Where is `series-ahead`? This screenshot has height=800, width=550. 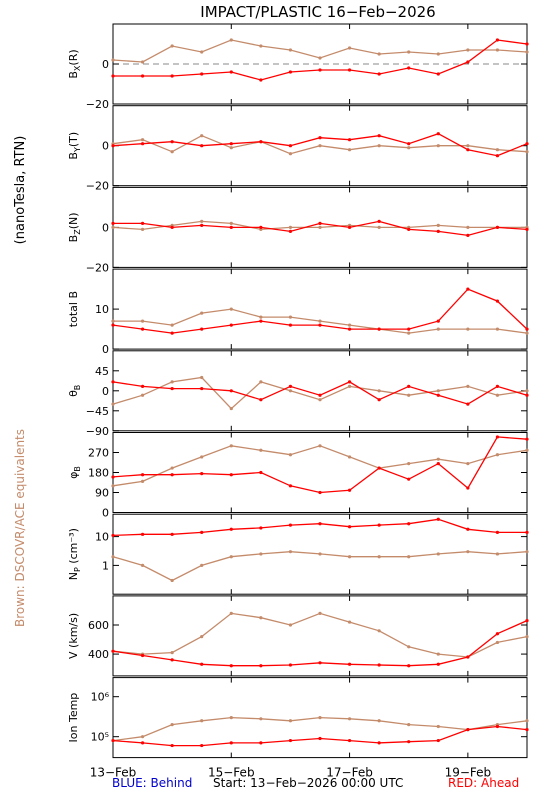 series-ahead is located at coordinates (320, 465).